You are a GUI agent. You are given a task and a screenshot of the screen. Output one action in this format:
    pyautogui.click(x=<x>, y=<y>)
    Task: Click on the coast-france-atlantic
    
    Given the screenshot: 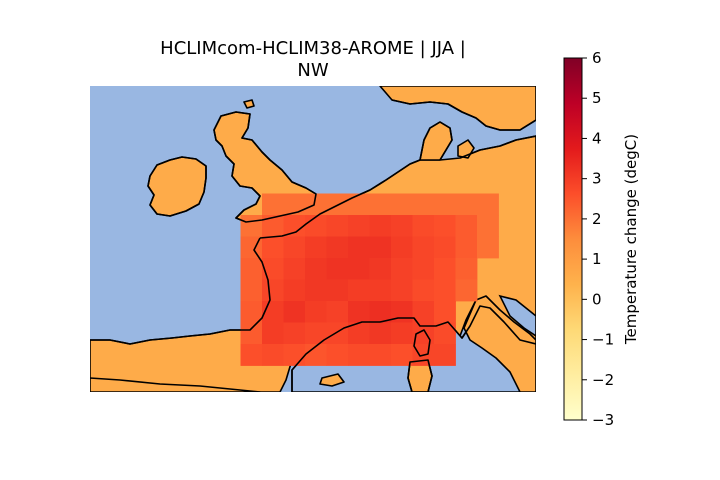 What is the action you would take?
    pyautogui.click(x=340, y=199)
    